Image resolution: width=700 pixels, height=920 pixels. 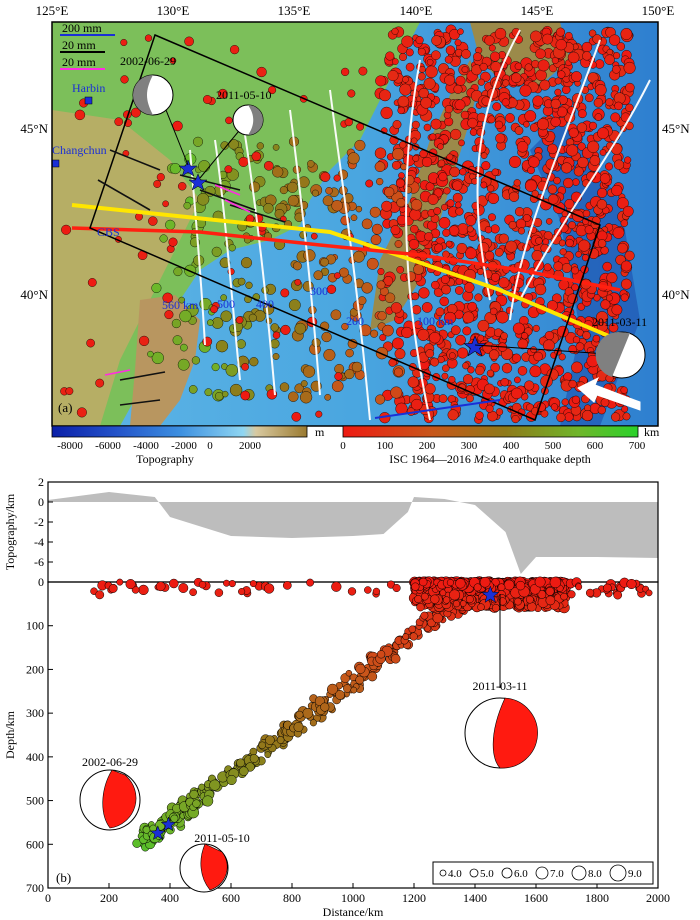 I want to click on magnitude-legend-circle, so click(x=579, y=873).